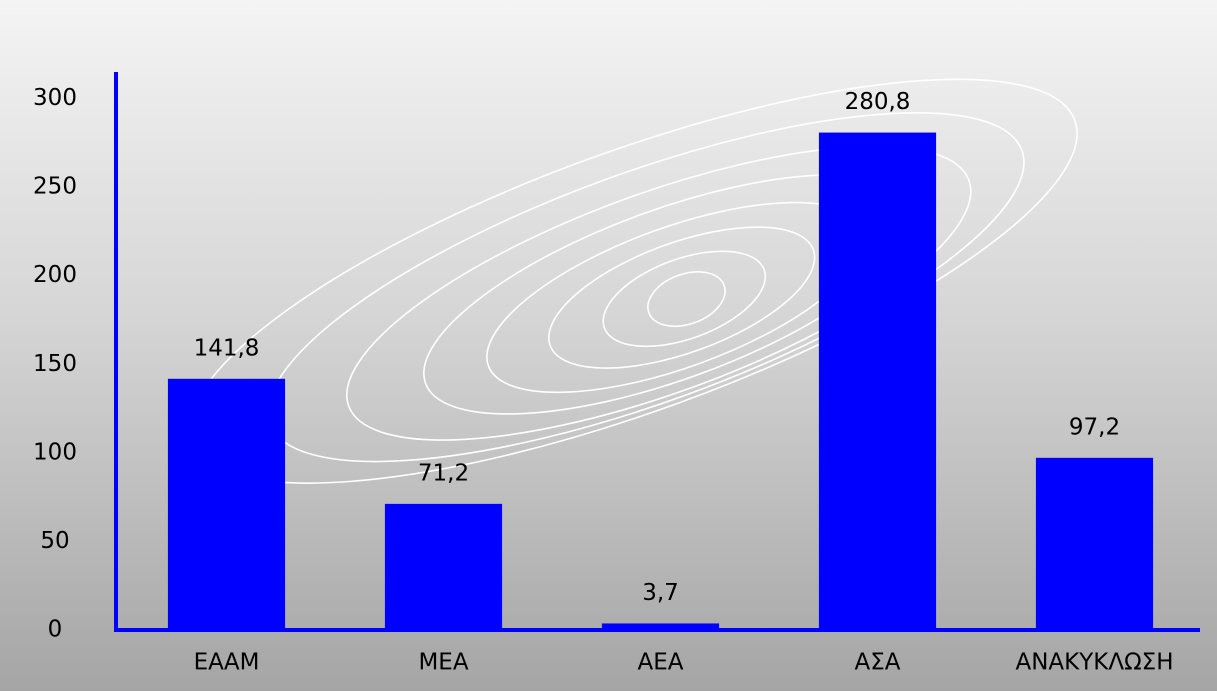 This screenshot has width=1217, height=691. What do you see at coordinates (54, 541) in the screenshot?
I see `y-tick-label: 50` at bounding box center [54, 541].